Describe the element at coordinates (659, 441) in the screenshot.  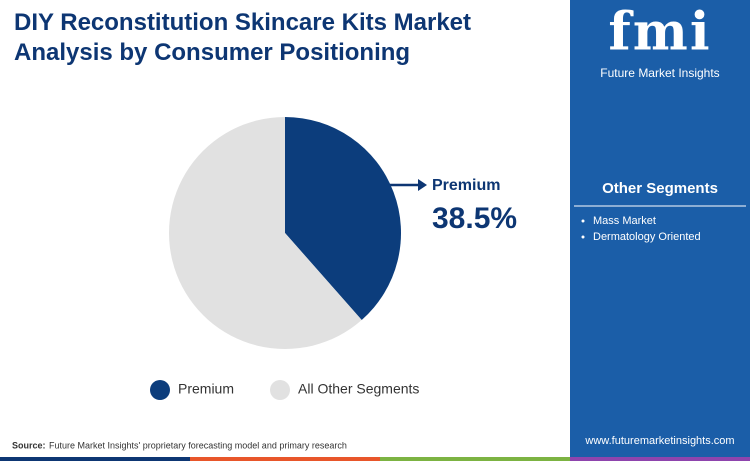
I see `website: www.futuremarketinsights.com` at that location.